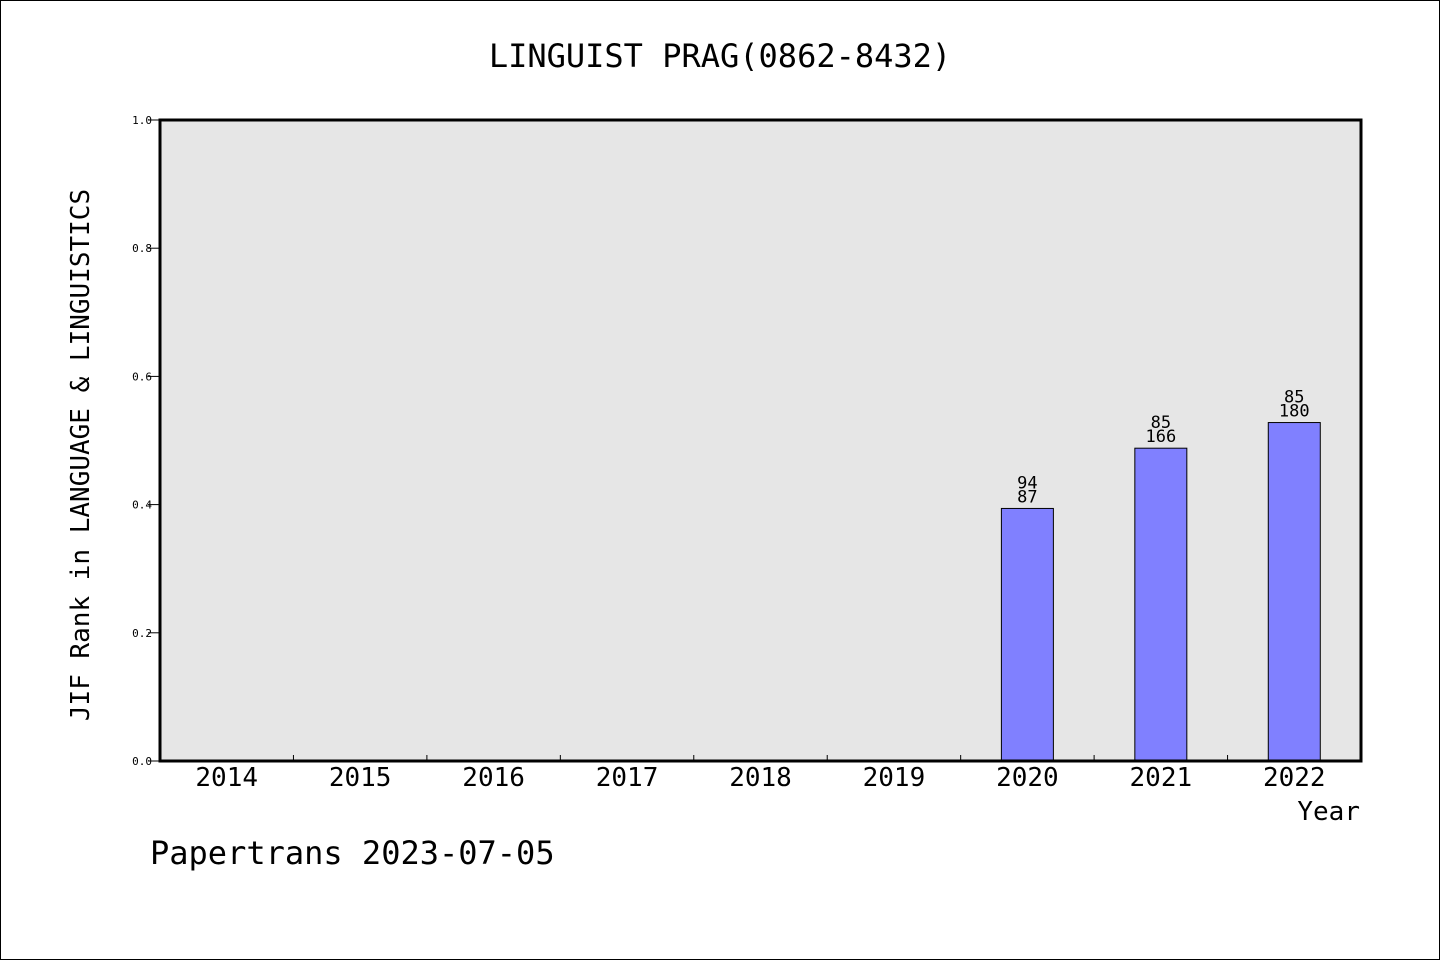 This screenshot has width=1440, height=960. I want to click on bar-2021, so click(1161, 604).